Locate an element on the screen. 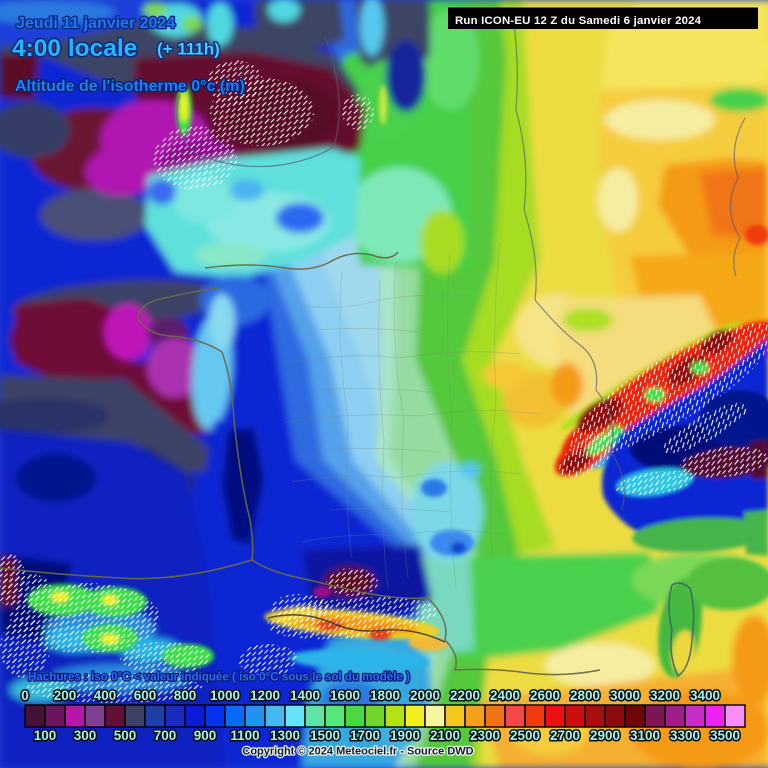  svg-text: 2000 is located at coordinates (425, 695).